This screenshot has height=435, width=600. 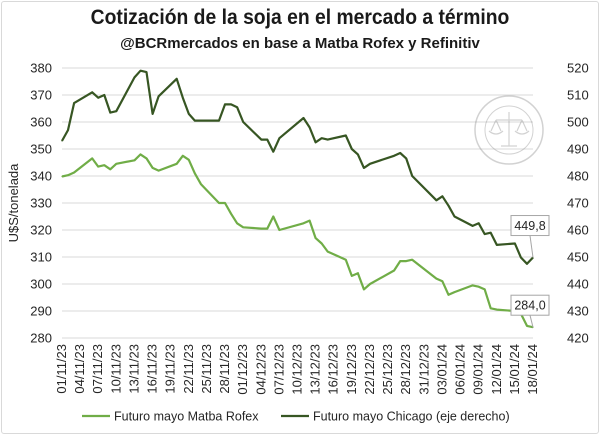 What do you see at coordinates (496, 369) in the screenshot?
I see `x-tick-label: 12/01/24` at bounding box center [496, 369].